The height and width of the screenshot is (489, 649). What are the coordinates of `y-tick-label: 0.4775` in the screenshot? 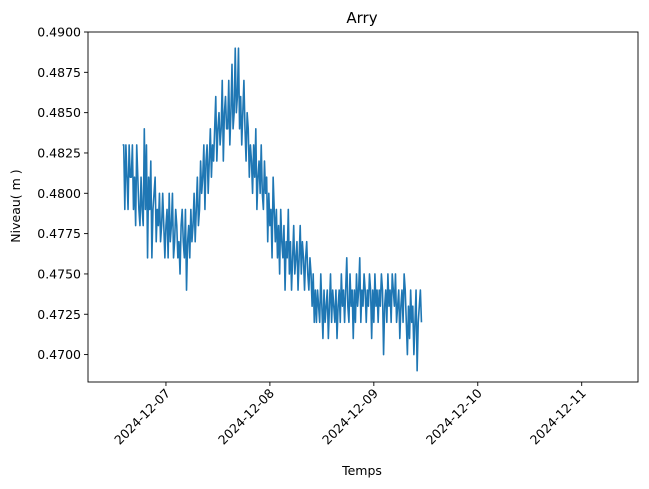 It's located at (59, 233).